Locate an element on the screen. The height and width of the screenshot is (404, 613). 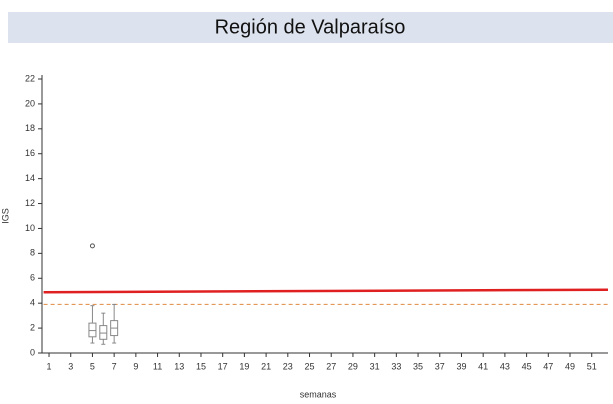
y-tick-label: 14 is located at coordinates (30, 178).